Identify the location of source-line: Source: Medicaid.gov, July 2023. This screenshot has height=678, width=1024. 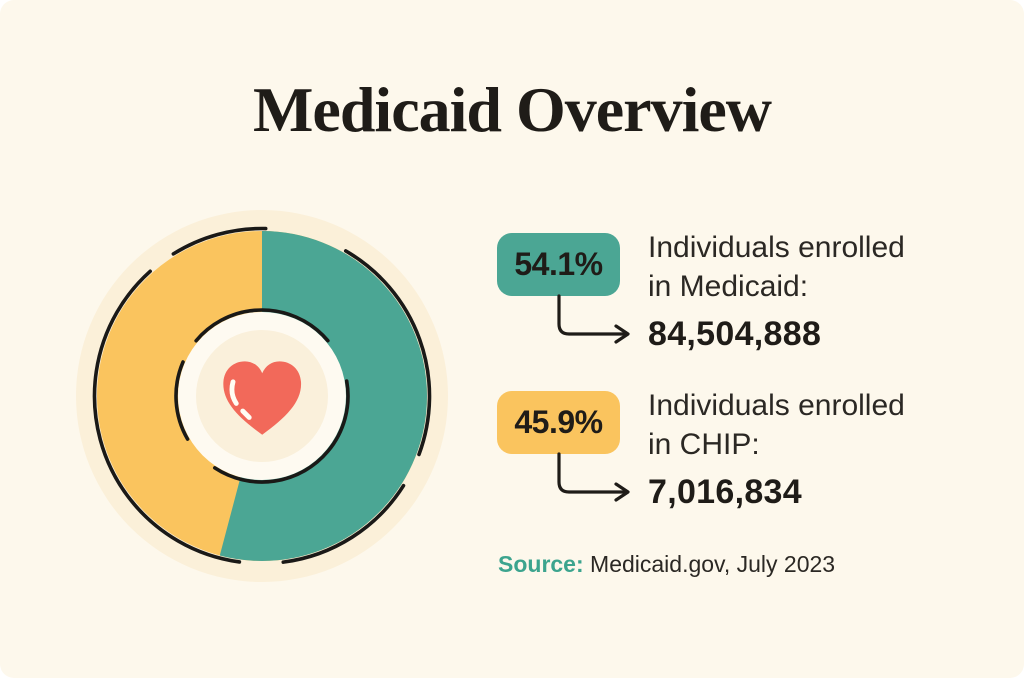
(666, 564).